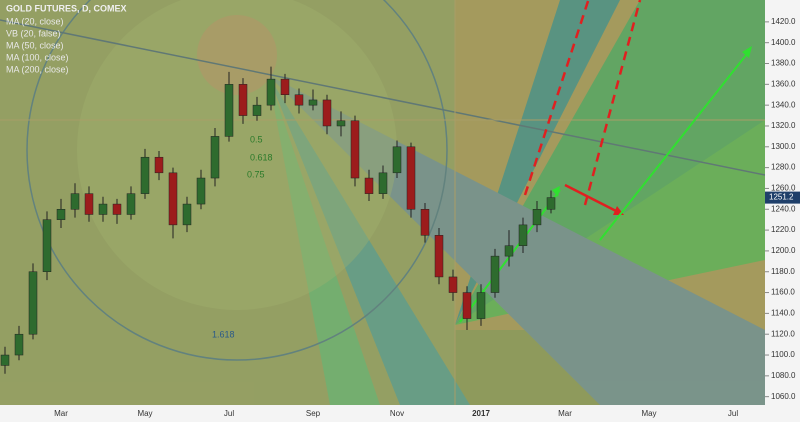 The width and height of the screenshot is (800, 427). Describe the element at coordinates (783, 250) in the screenshot. I see `y-tick-label: 1200.0` at that location.